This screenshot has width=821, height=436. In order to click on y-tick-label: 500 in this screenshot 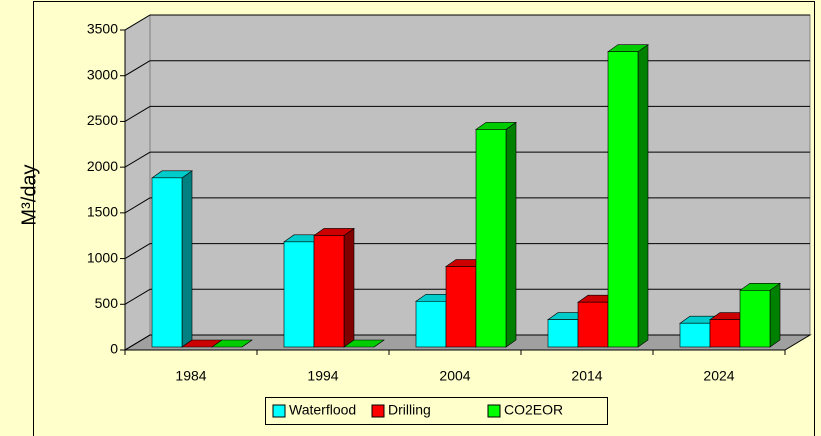, I will do `click(107, 303)`.